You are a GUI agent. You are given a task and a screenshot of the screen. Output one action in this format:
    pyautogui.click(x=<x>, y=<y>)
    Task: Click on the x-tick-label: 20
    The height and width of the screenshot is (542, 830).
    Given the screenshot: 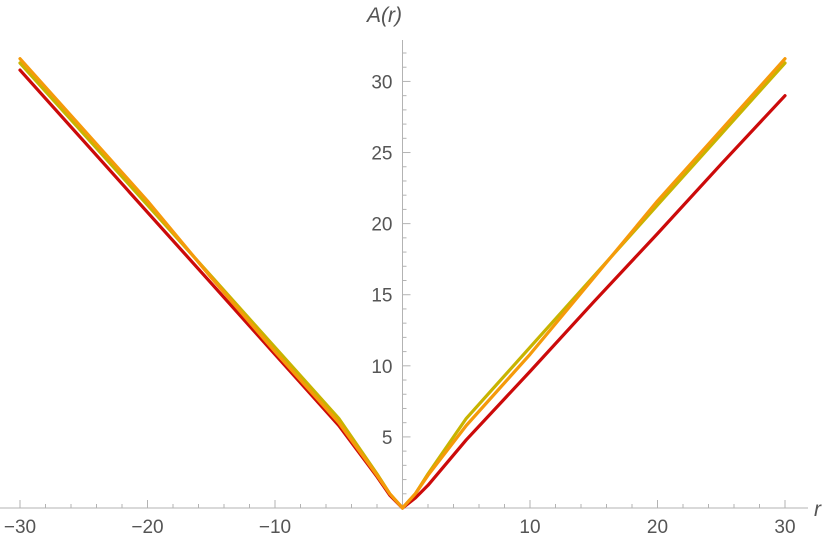 What is the action you would take?
    pyautogui.click(x=657, y=527)
    